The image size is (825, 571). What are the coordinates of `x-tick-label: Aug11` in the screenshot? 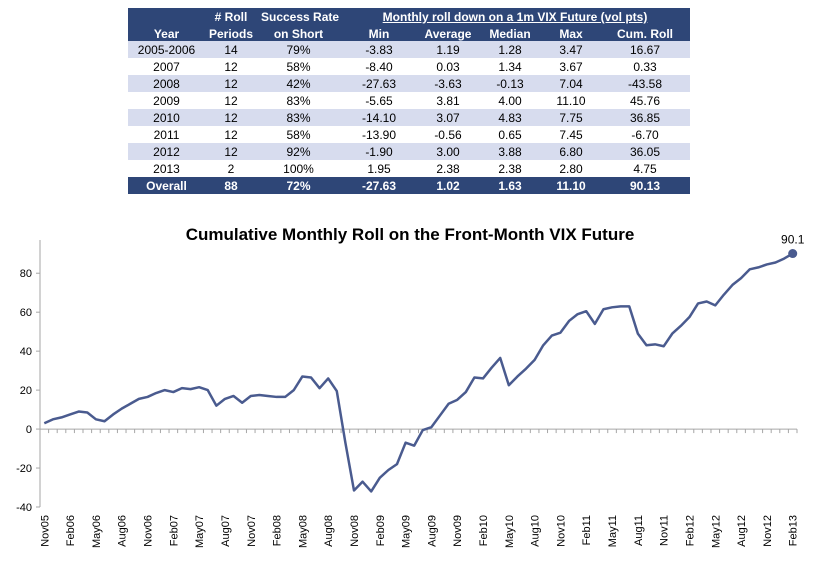 It's located at (639, 530).